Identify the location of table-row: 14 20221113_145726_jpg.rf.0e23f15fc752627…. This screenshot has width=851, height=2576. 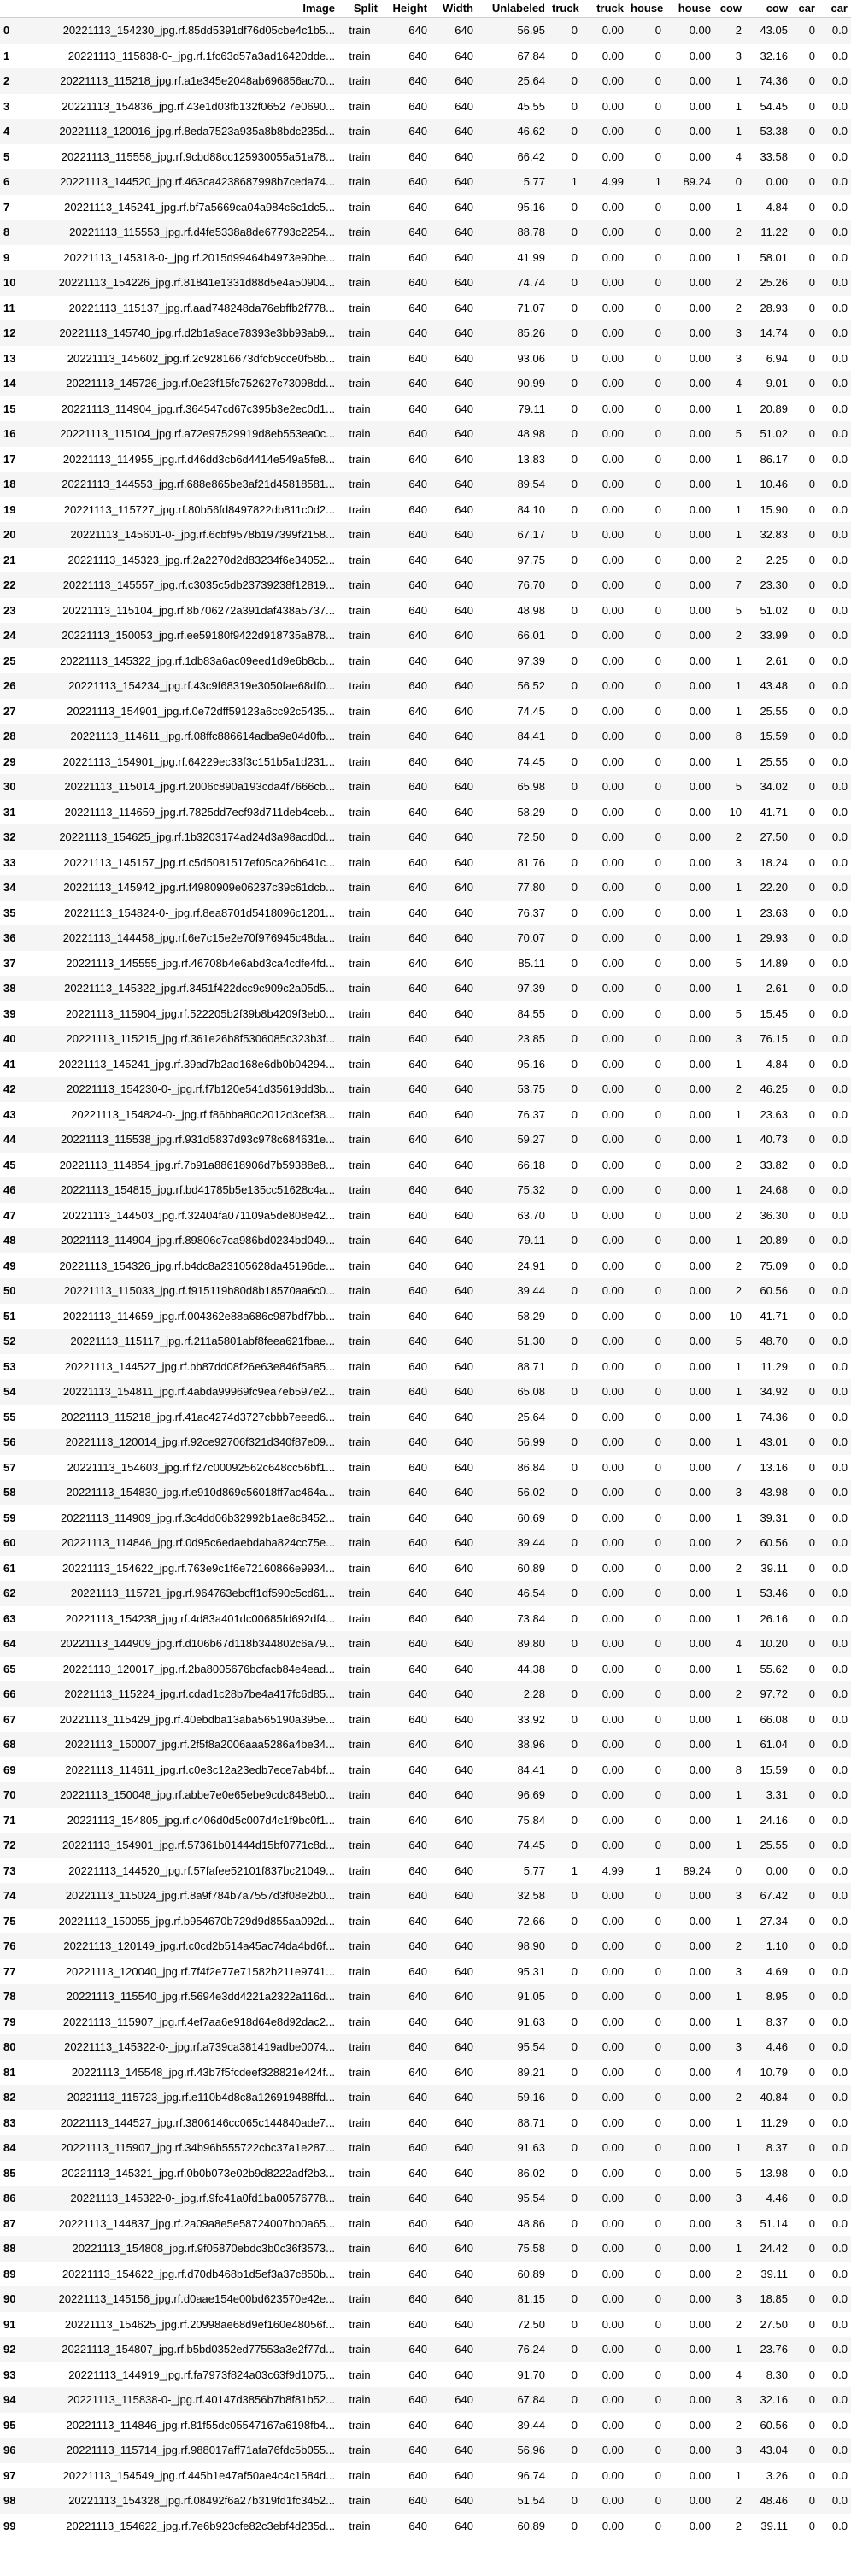
(425, 383).